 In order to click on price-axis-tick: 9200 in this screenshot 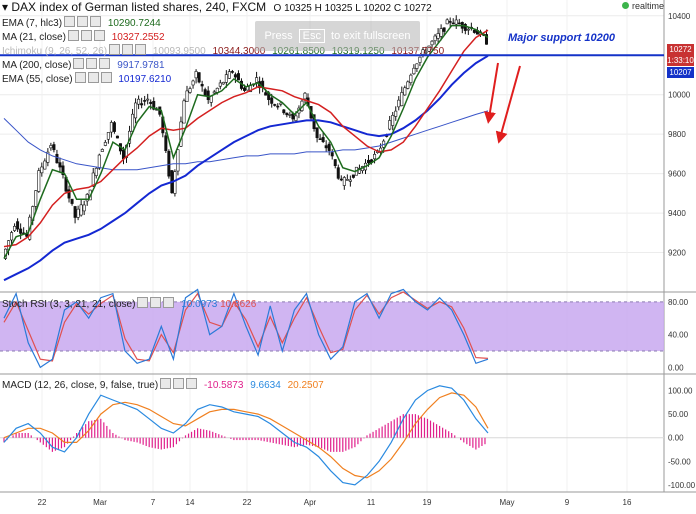, I will do `click(677, 253)`.